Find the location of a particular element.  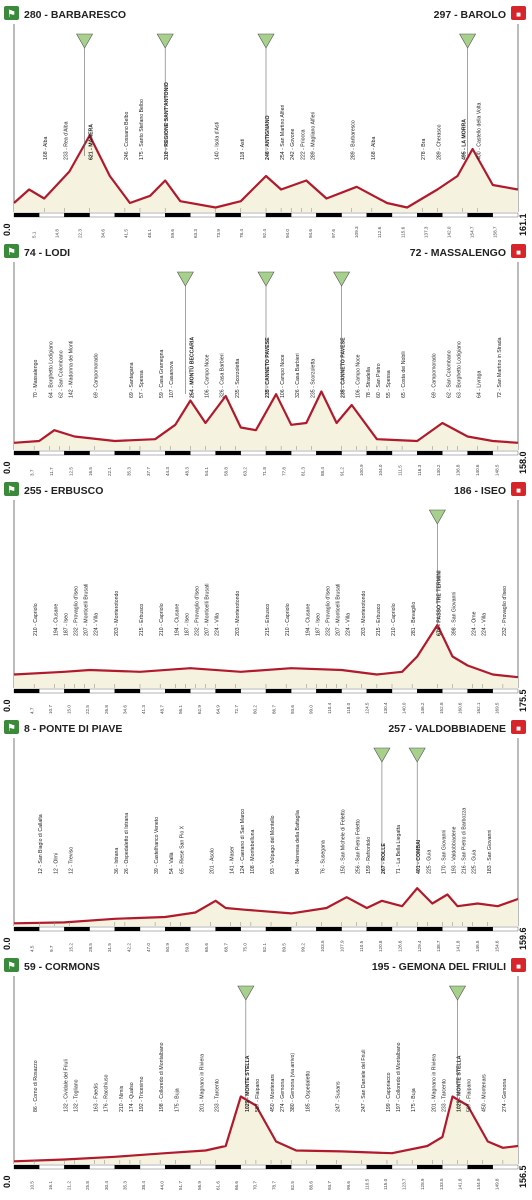

place-label-12: 232 - Provaglio d'Iseo is located at coordinates (197, 611).